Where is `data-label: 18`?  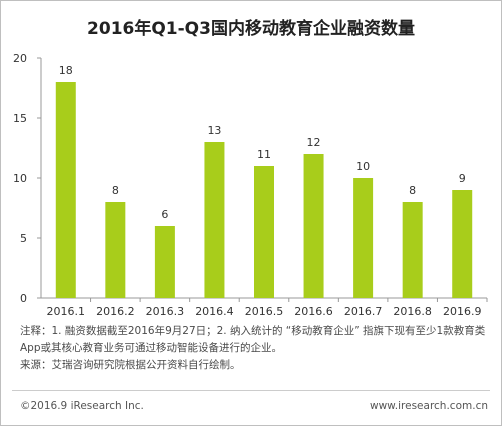 data-label: 18 is located at coordinates (66, 70).